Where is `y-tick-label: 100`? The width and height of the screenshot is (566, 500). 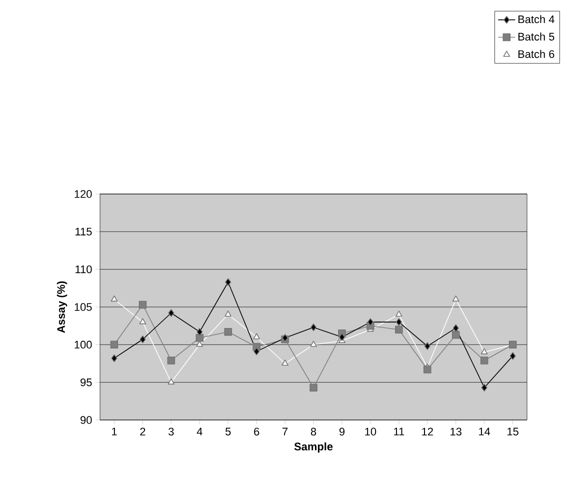 y-tick-label: 100 is located at coordinates (83, 344).